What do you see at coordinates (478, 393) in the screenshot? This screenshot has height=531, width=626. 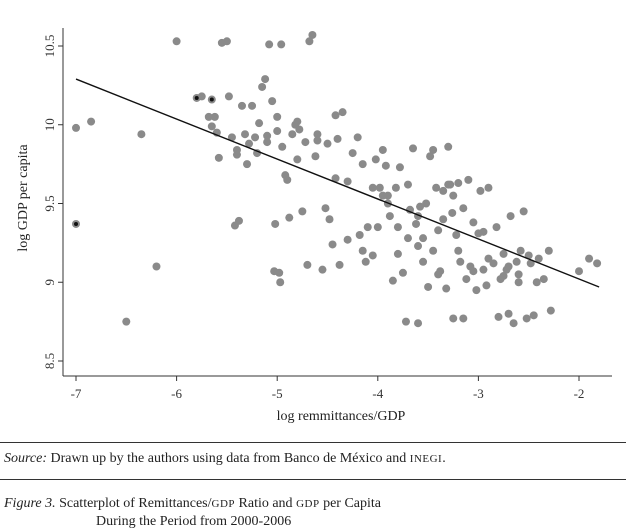 I see `x-tick-label: -3` at bounding box center [478, 393].